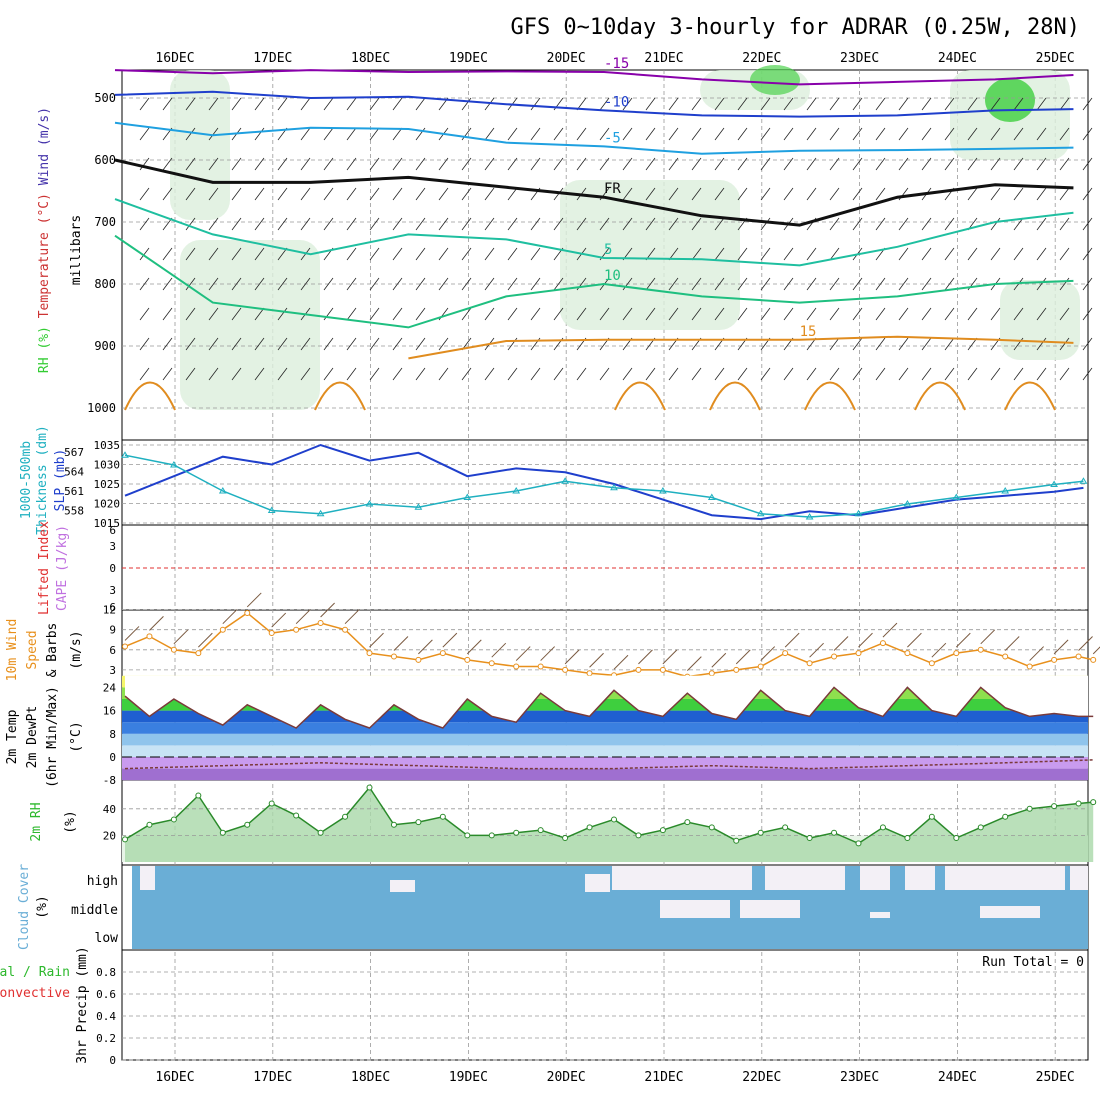  What do you see at coordinates (112, 568) in the screenshot?
I see `lifted-tick: 0` at bounding box center [112, 568].